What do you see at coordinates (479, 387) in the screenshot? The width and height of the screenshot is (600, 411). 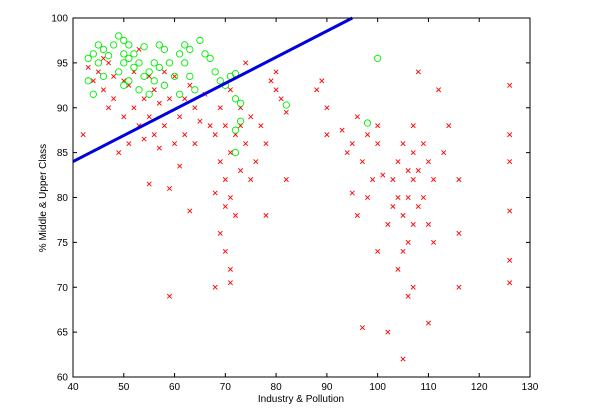 I see `x-tick-label-8: 120` at bounding box center [479, 387].